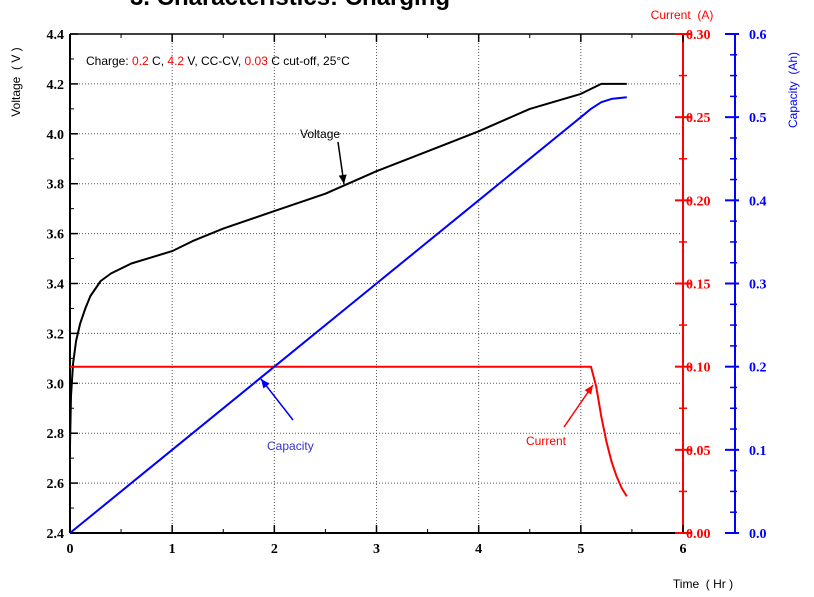 Image resolution: width=814 pixels, height=597 pixels. I want to click on x-tick-label: 5, so click(580, 549).